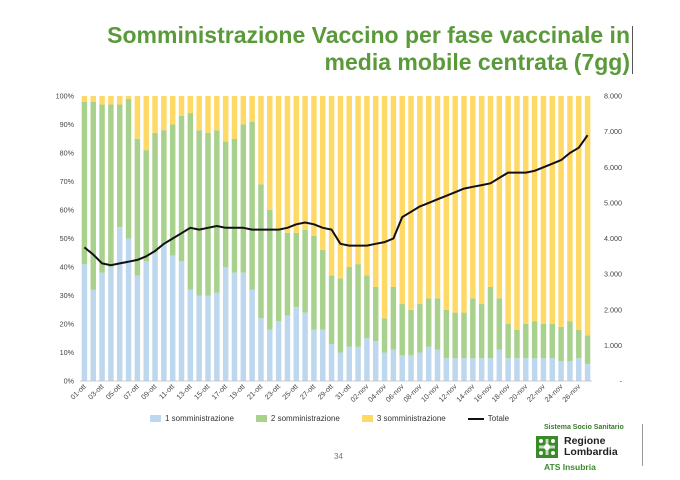  I want to click on y-axis-tick-label: 30%, so click(67, 295).